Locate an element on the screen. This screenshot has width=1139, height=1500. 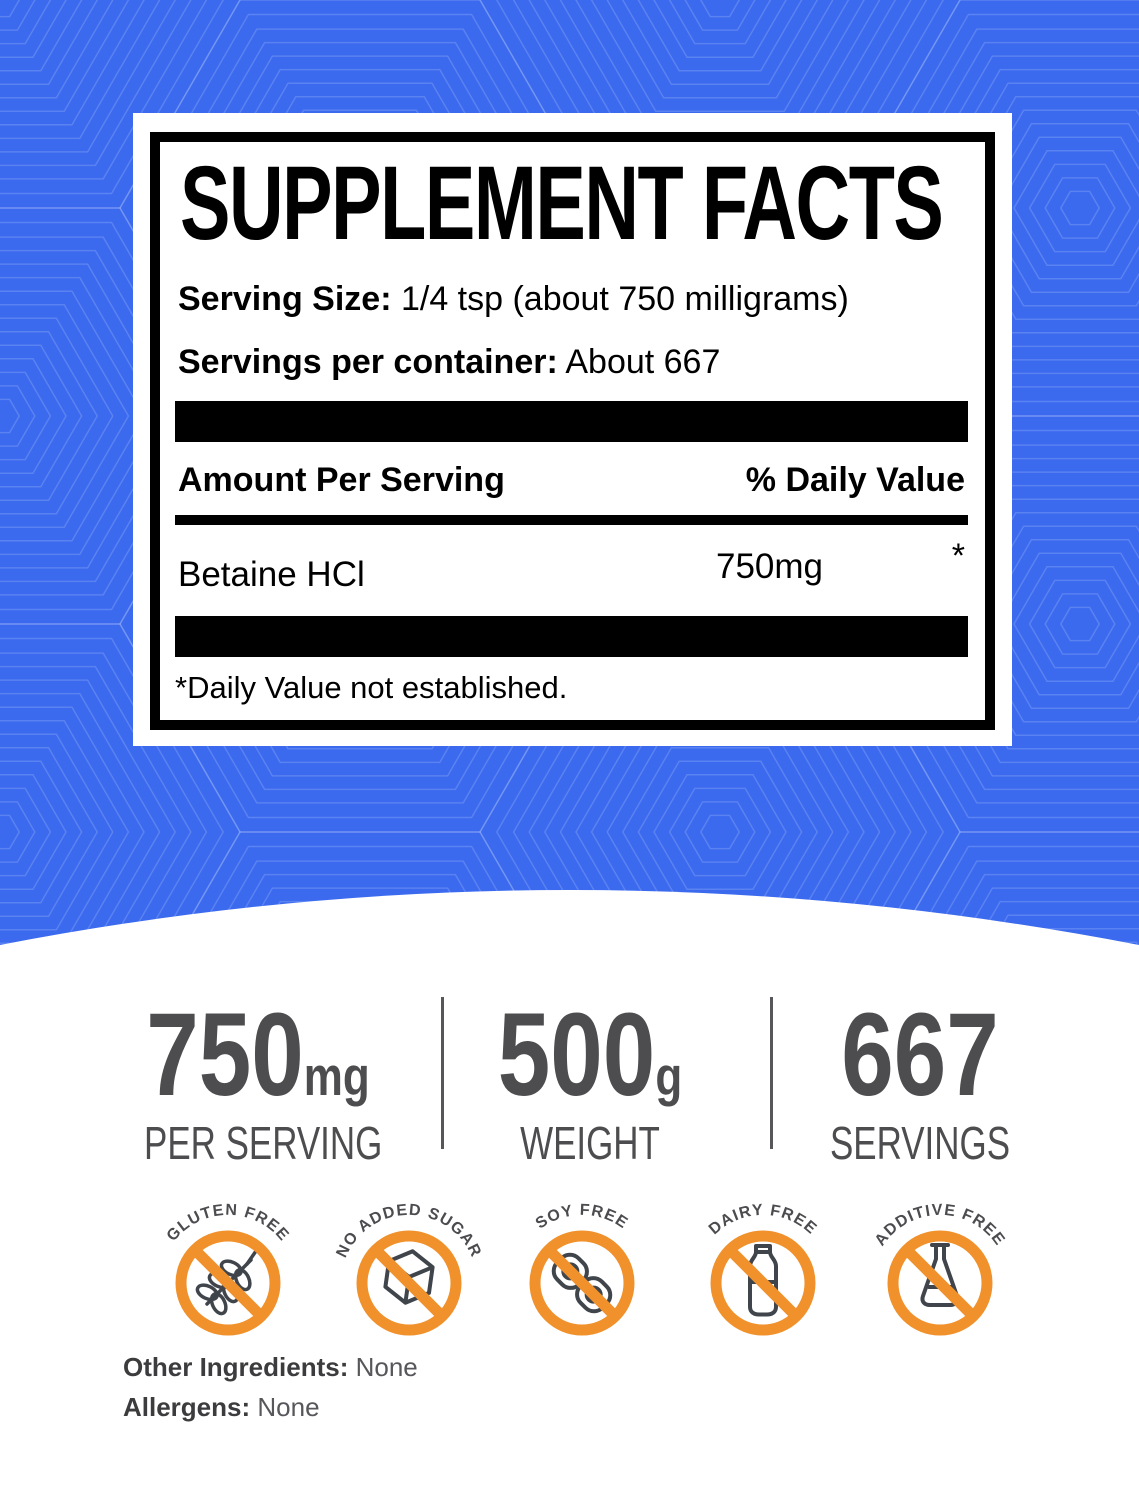
additive-free-badge: ADDITIVE FREE is located at coordinates (940, 1269).